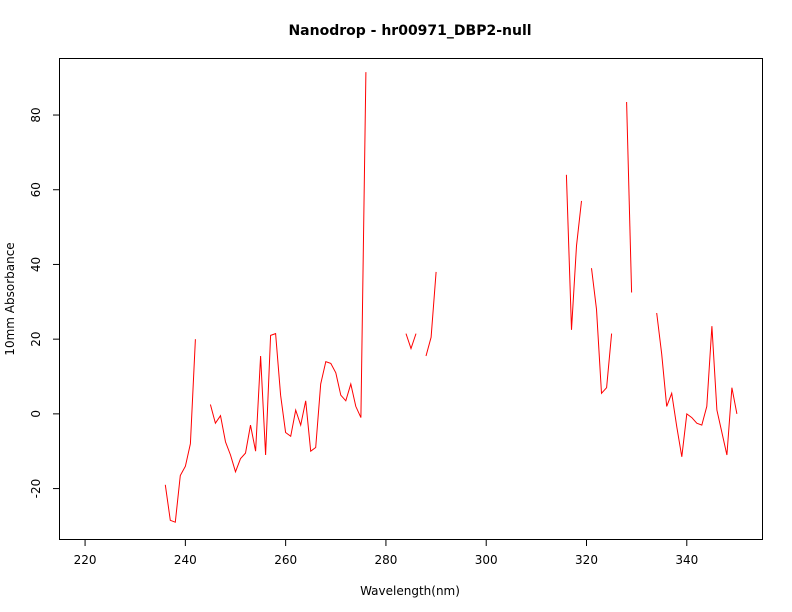 This screenshot has height=612, width=792. Describe the element at coordinates (686, 560) in the screenshot. I see `x-tick-label: 340` at that location.